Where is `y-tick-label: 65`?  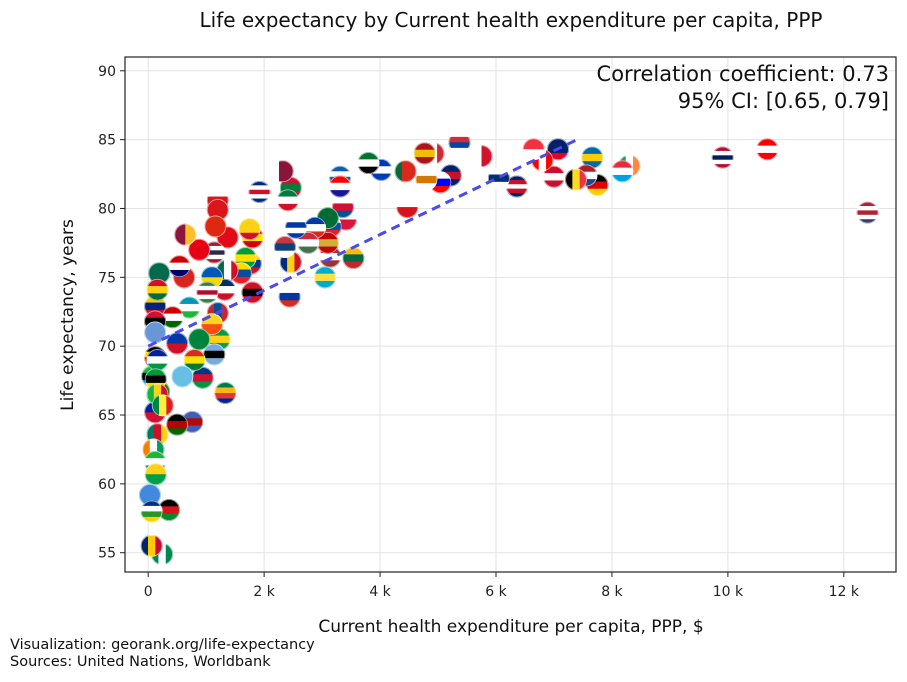 y-tick-label: 65 is located at coordinates (107, 416).